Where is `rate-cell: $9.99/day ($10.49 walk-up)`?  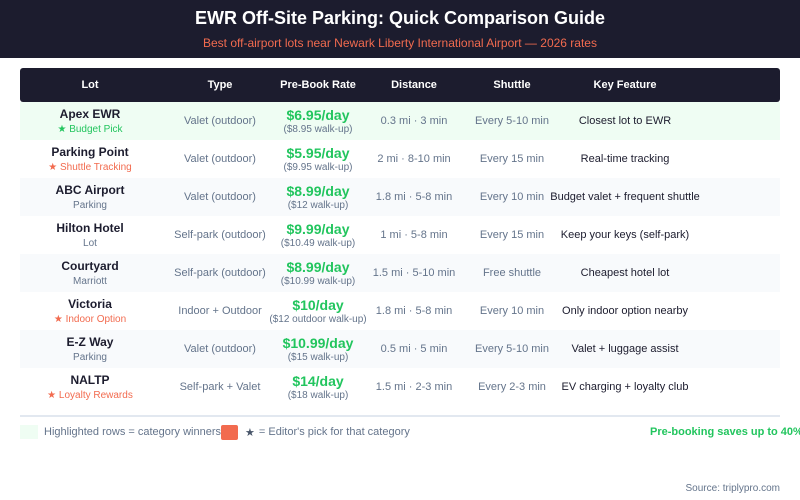 rate-cell: $9.99/day ($10.49 walk-up) is located at coordinates (318, 235).